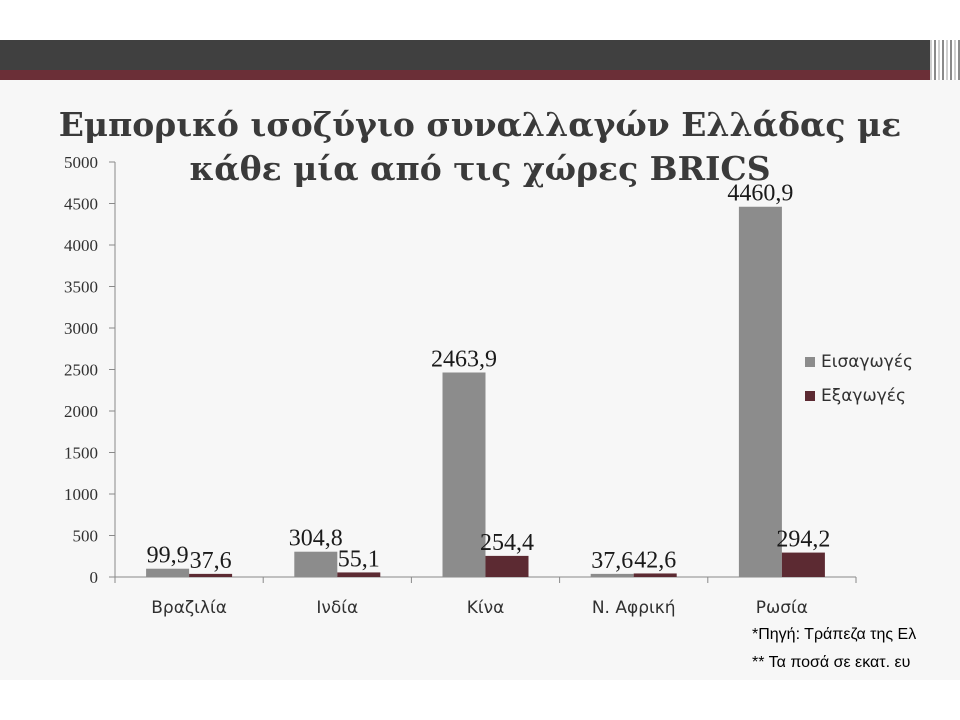 The width and height of the screenshot is (960, 720). What do you see at coordinates (464, 359) in the screenshot?
I see `data-label-imports: 2463,9` at bounding box center [464, 359].